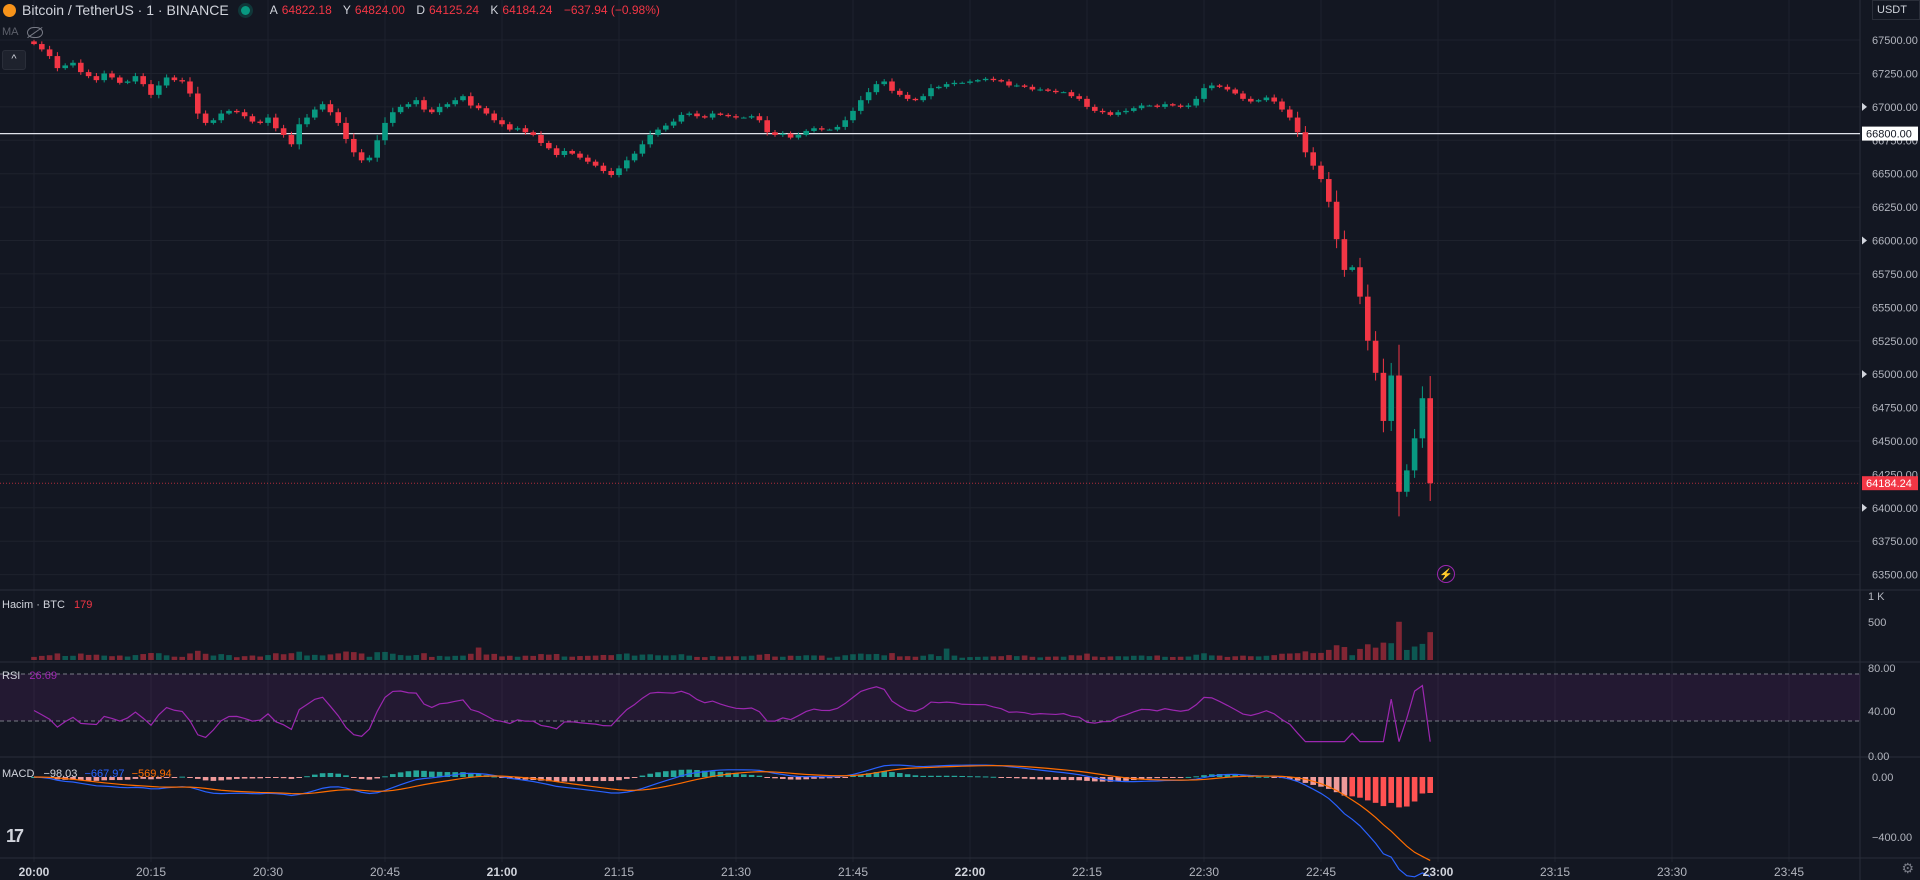  Describe the element at coordinates (14, 60) in the screenshot. I see `collapse-indicators-button: ^` at that location.